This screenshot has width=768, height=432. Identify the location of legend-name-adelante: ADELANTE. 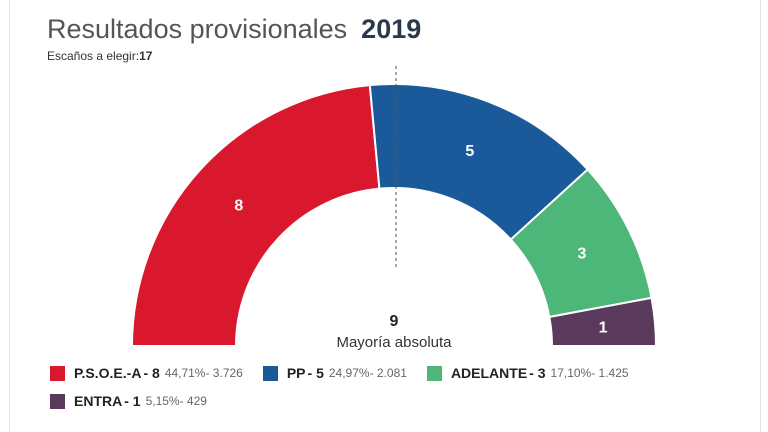
(489, 373).